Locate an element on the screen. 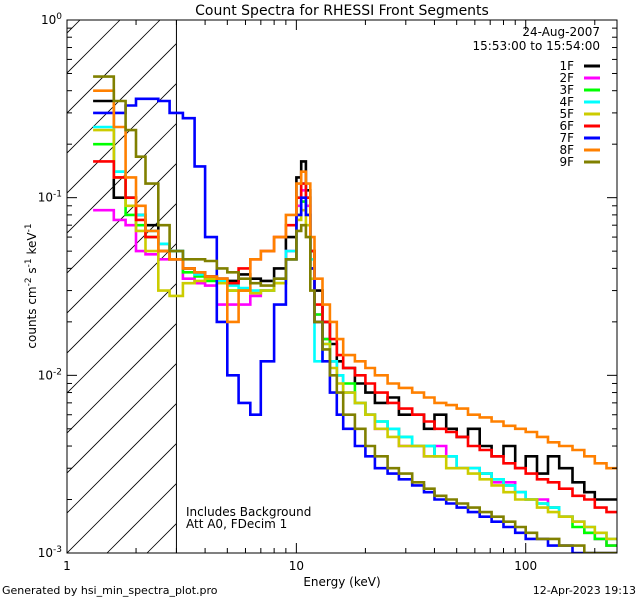  y-tick-label: 10⁻² is located at coordinates (50, 374).